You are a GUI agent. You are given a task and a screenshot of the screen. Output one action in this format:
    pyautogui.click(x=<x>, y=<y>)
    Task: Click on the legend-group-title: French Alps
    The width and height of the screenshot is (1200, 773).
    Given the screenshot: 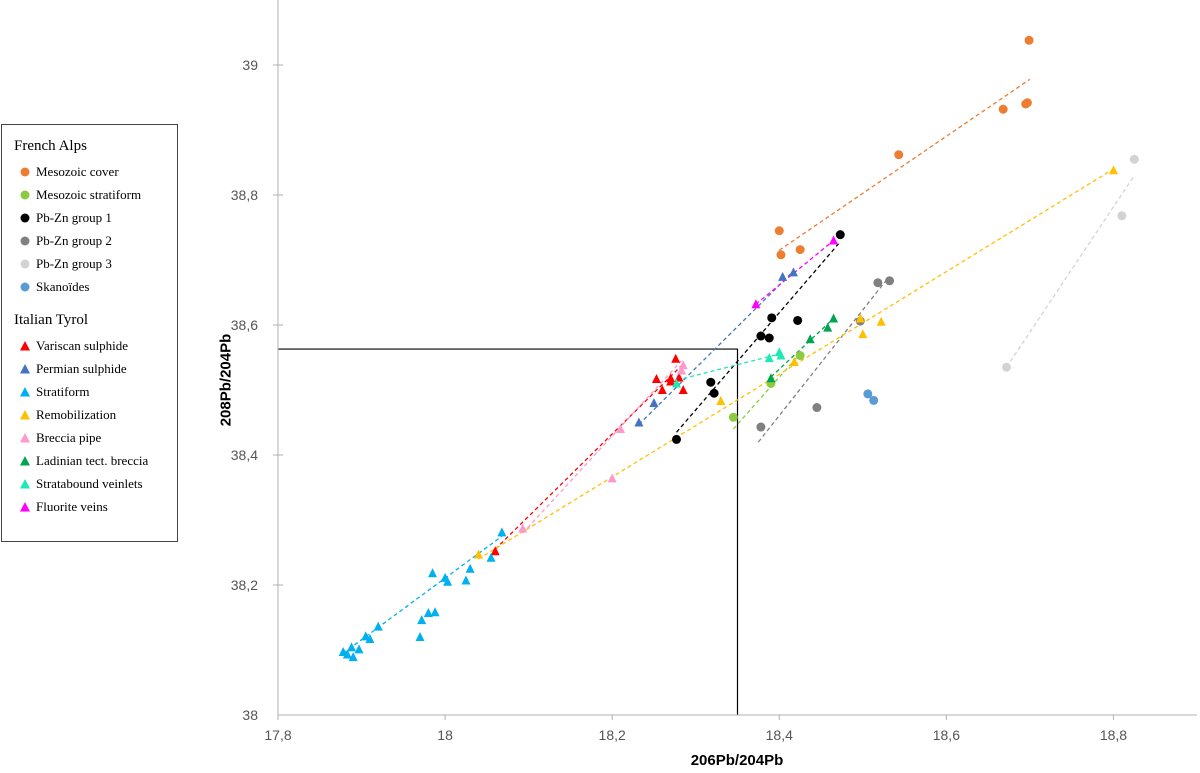 What is the action you would take?
    pyautogui.click(x=50, y=146)
    